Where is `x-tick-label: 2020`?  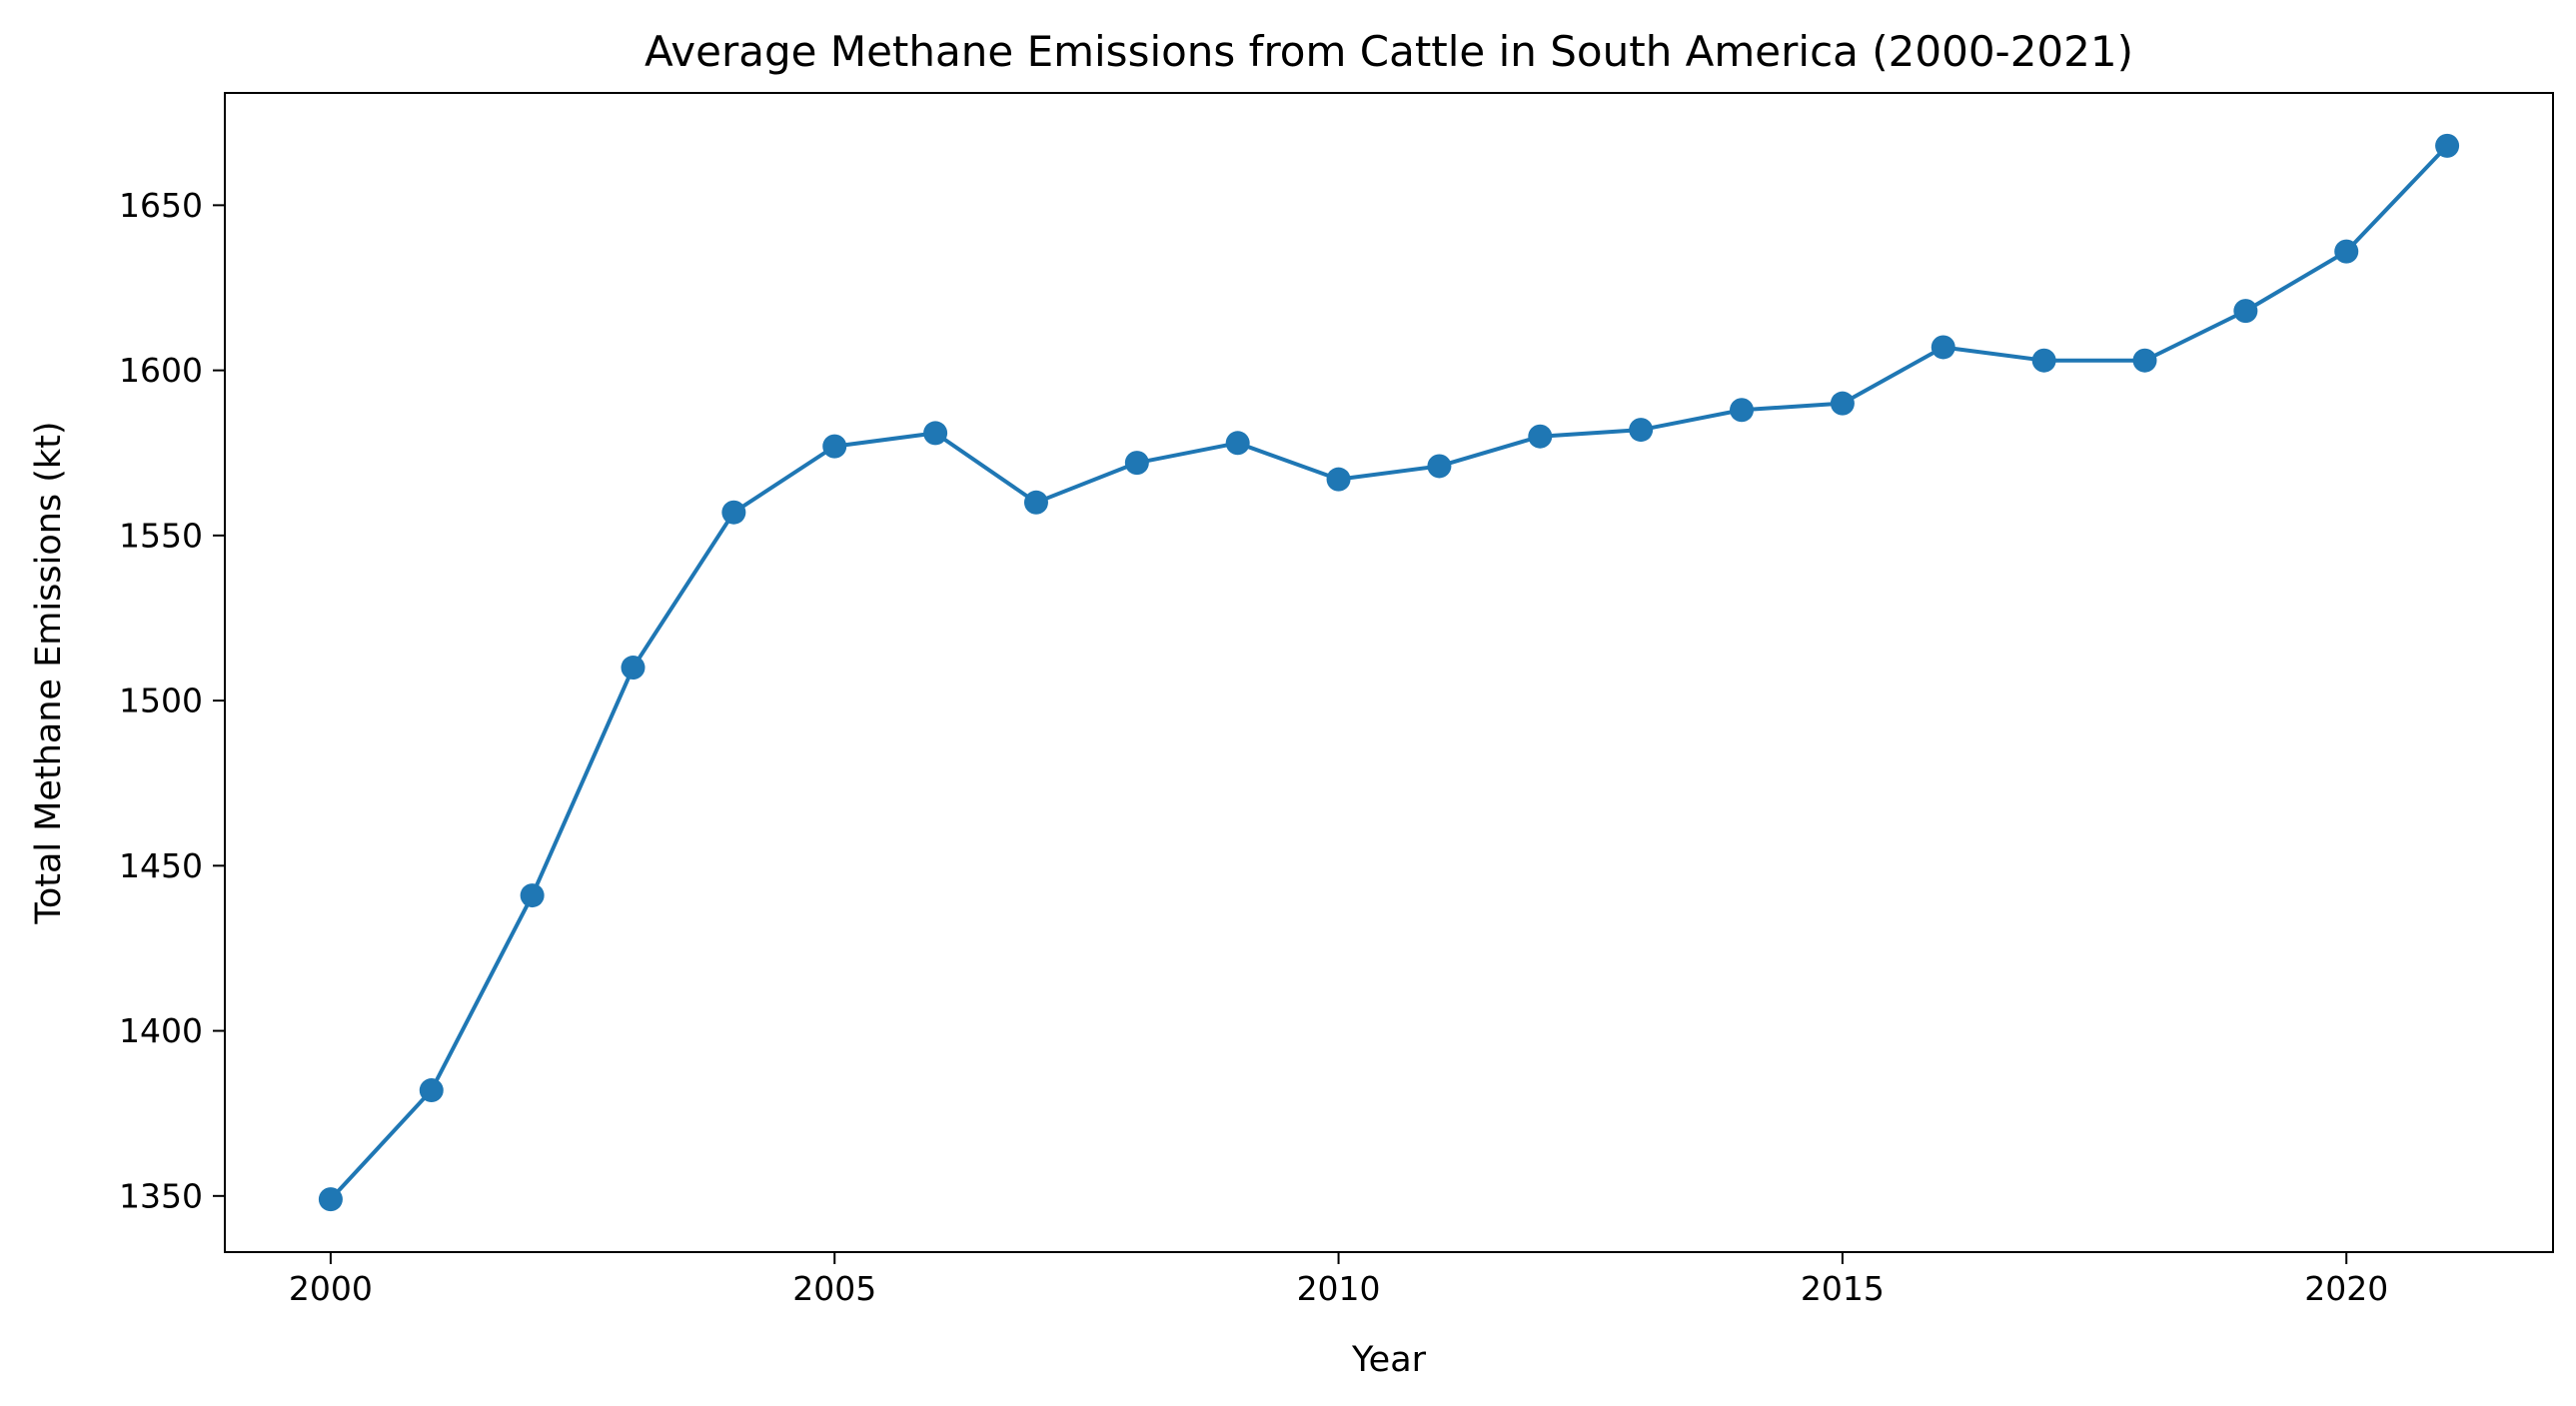
x-tick-label: 2020 is located at coordinates (2346, 1288).